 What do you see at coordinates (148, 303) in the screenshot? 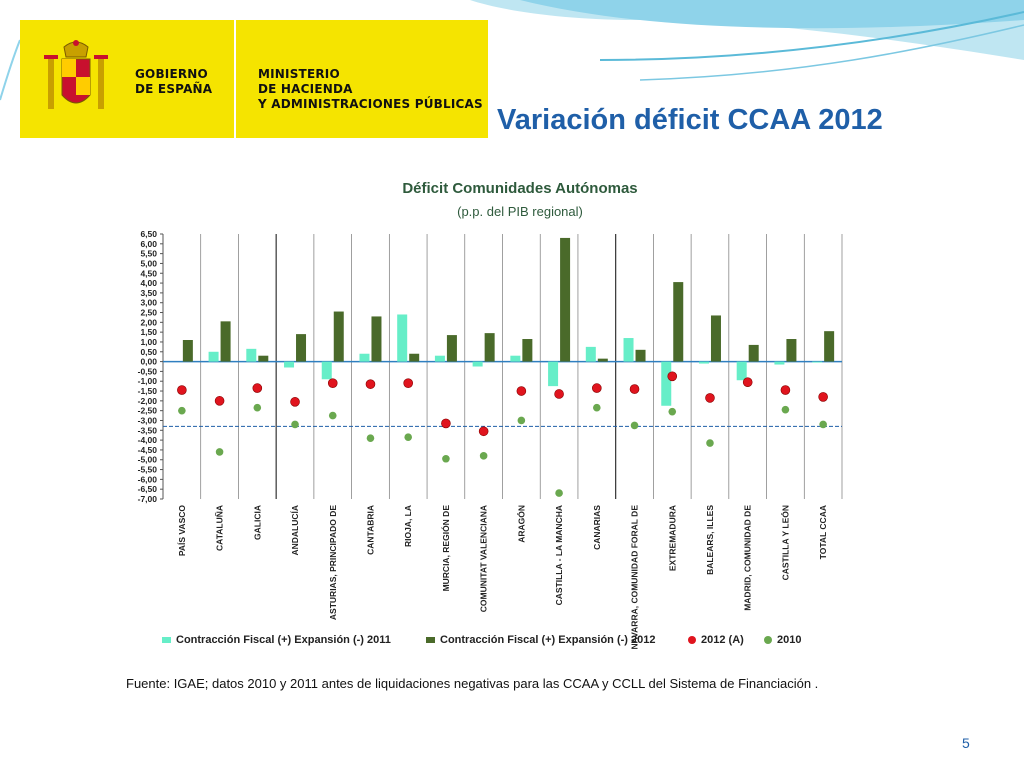
I see `y-tick-label: 3,00` at bounding box center [148, 303].